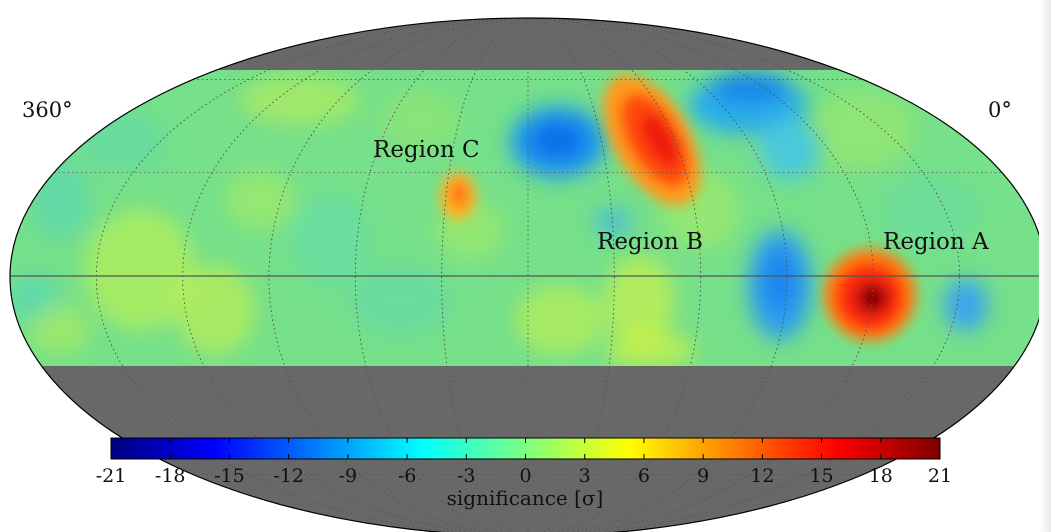 The height and width of the screenshot is (532, 1051). I want to click on colorbar-ticks: -21 -18 -15 -12 -9 -6 -3 0 3 6 9 12 15 18 21, so click(524, 462).